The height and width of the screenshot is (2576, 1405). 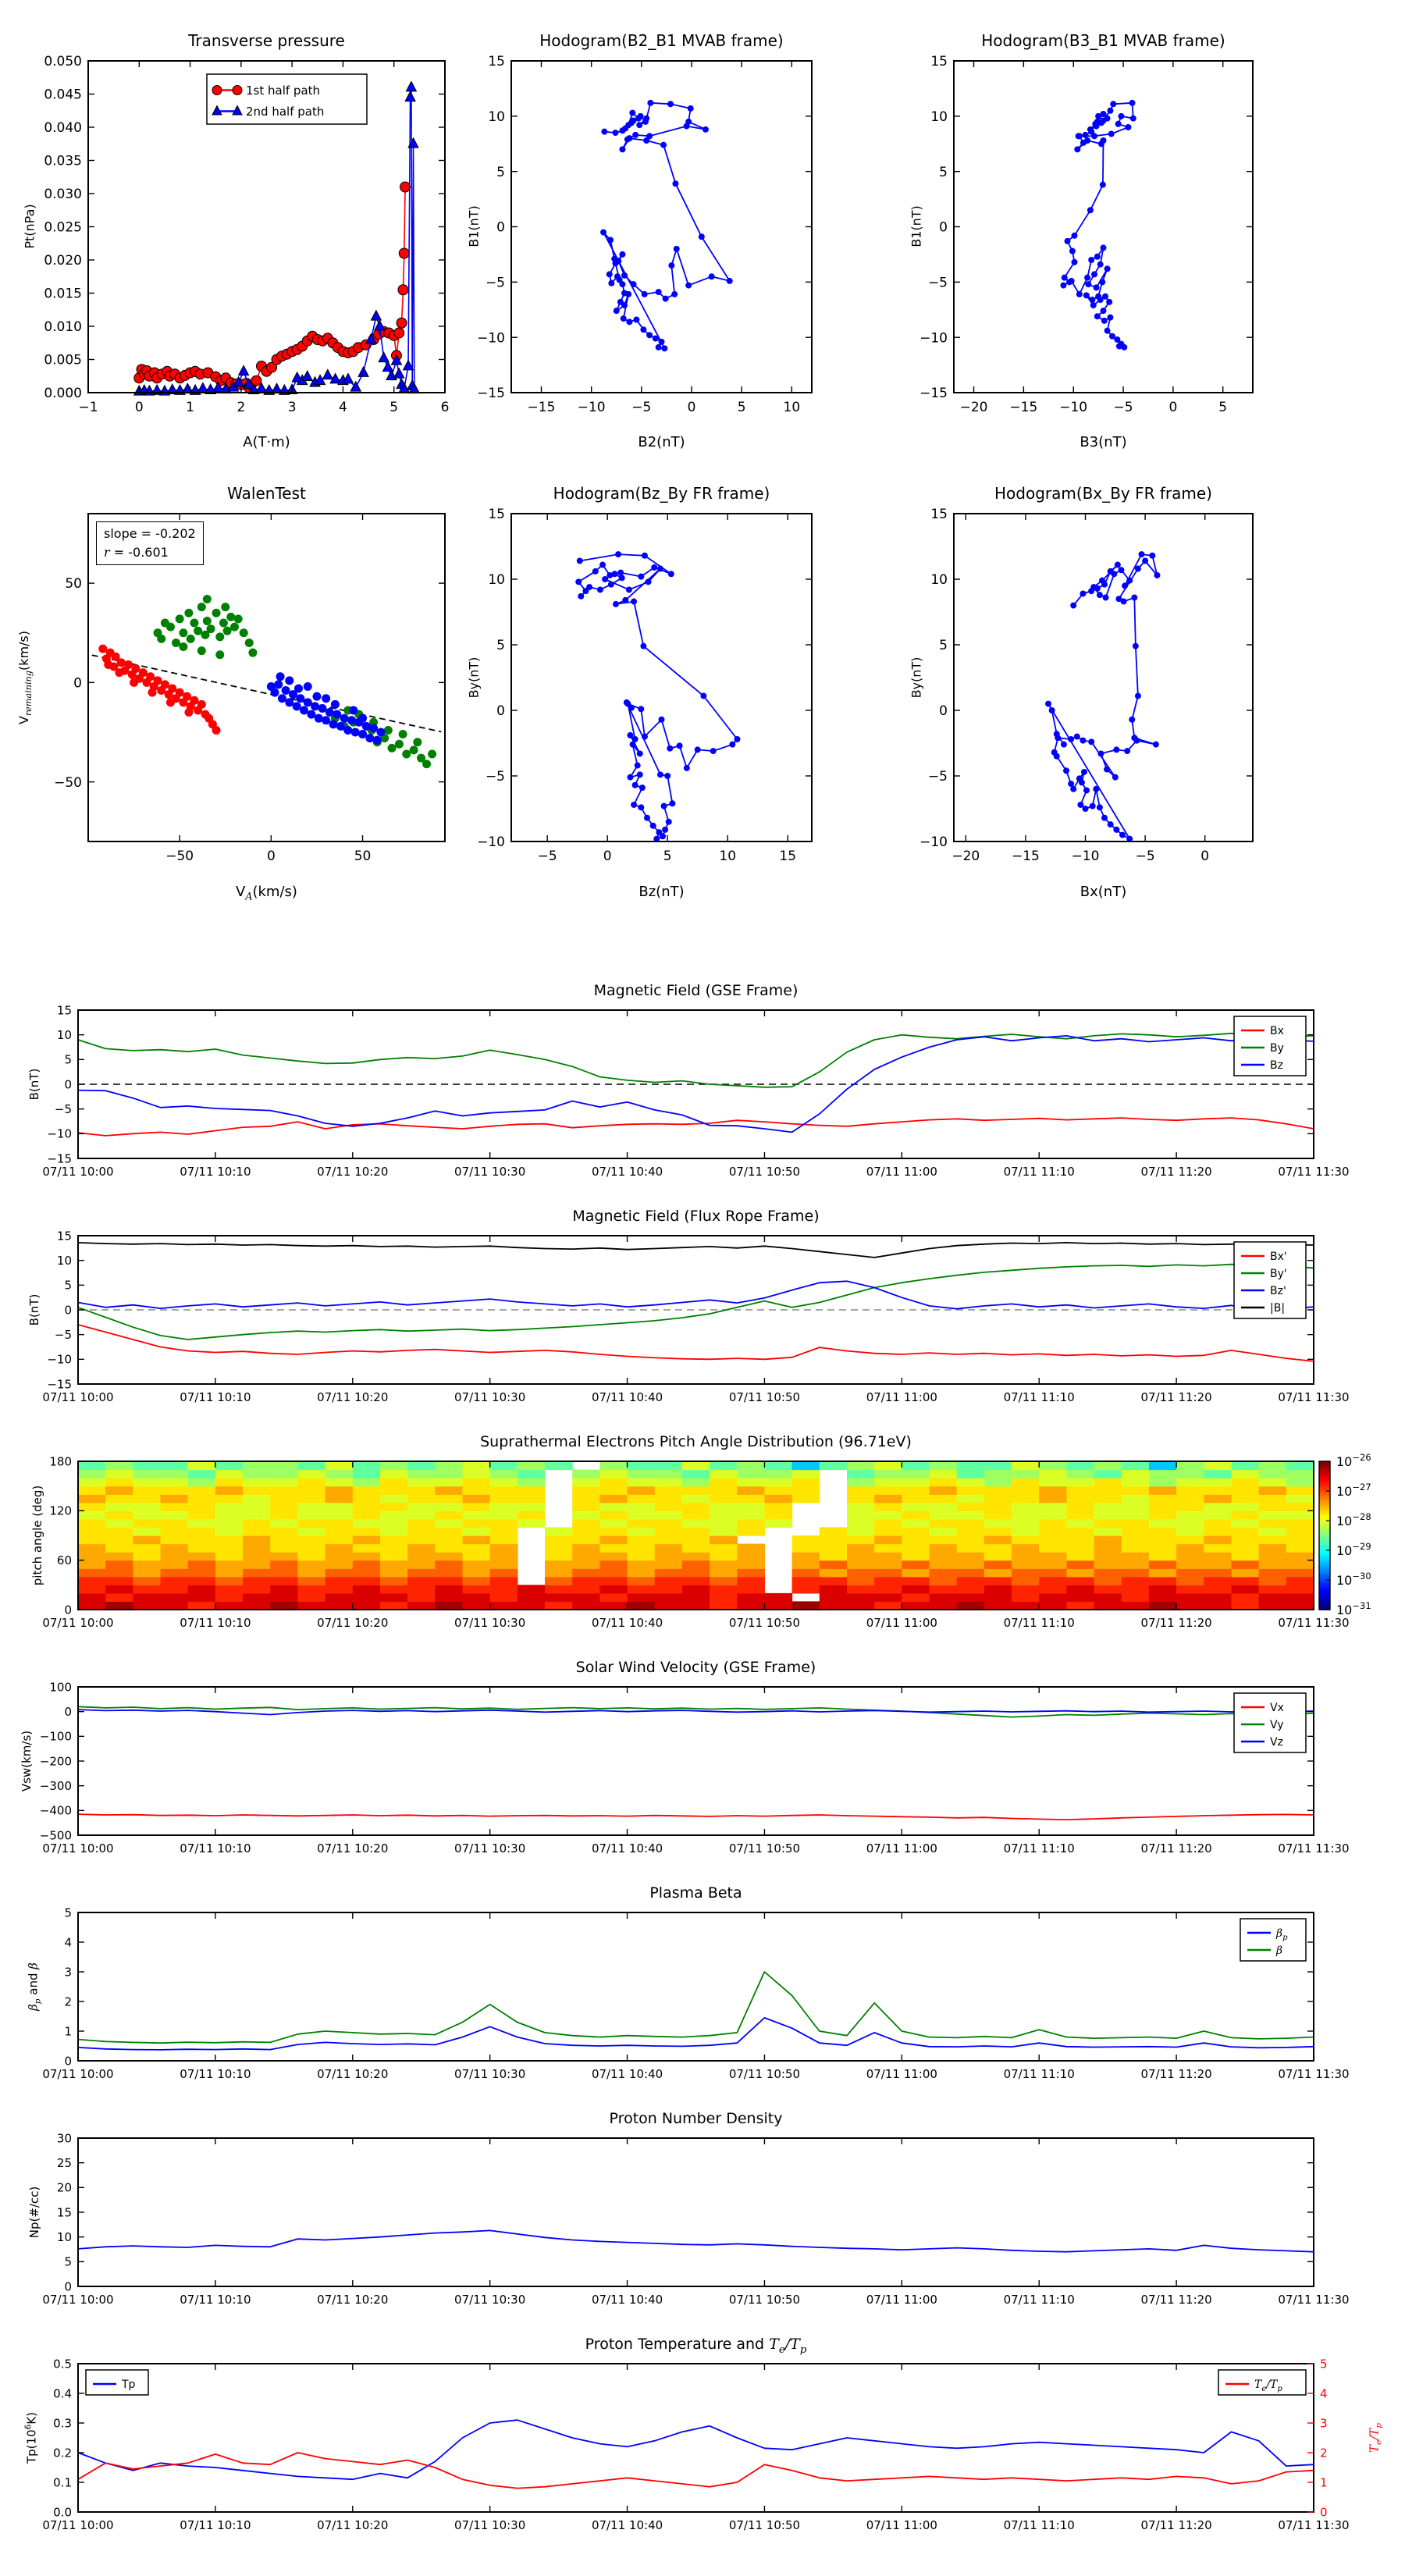 I want to click on y-tick-label: 0.020, so click(x=63, y=261).